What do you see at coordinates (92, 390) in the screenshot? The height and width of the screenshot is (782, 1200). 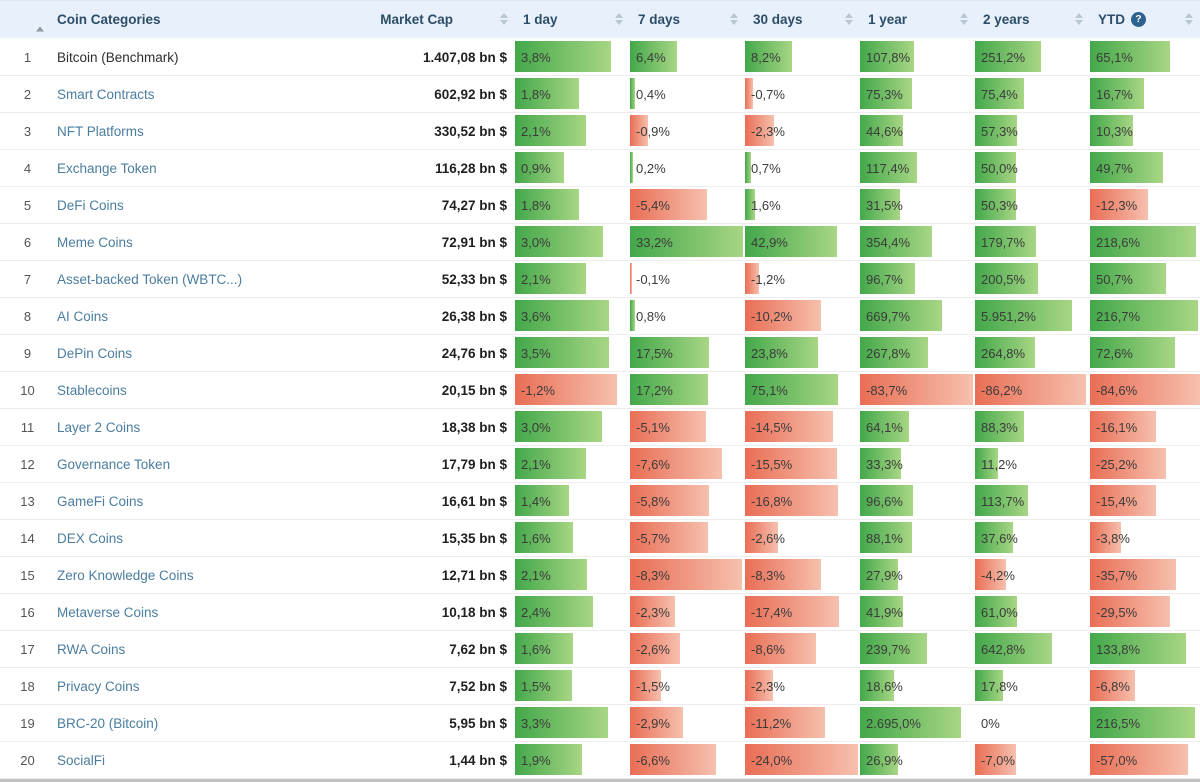 I see `category-link: Stablecoins` at bounding box center [92, 390].